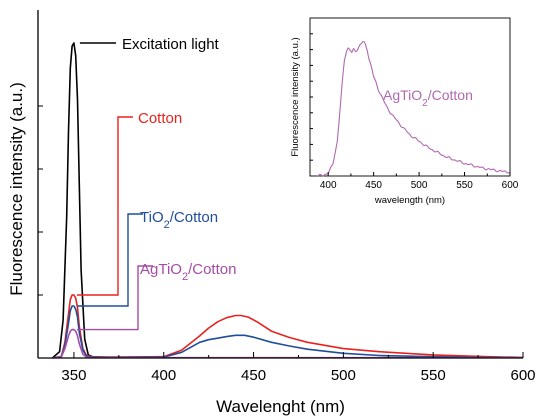 This screenshot has width=550, height=420. Describe the element at coordinates (188, 272) in the screenshot. I see `annotation-label-3: AgTiO2/Cotton` at that location.